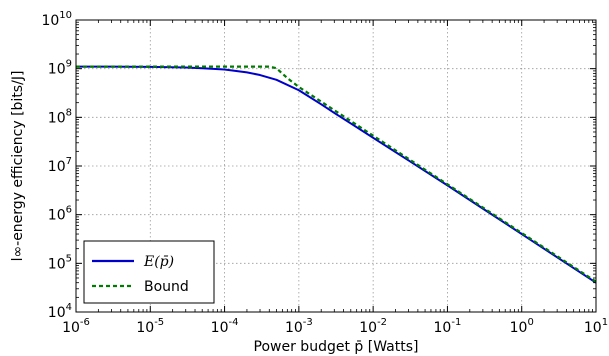 The height and width of the screenshot is (356, 609). I want to click on y-tick-label: 10⁴, so click(60, 311).